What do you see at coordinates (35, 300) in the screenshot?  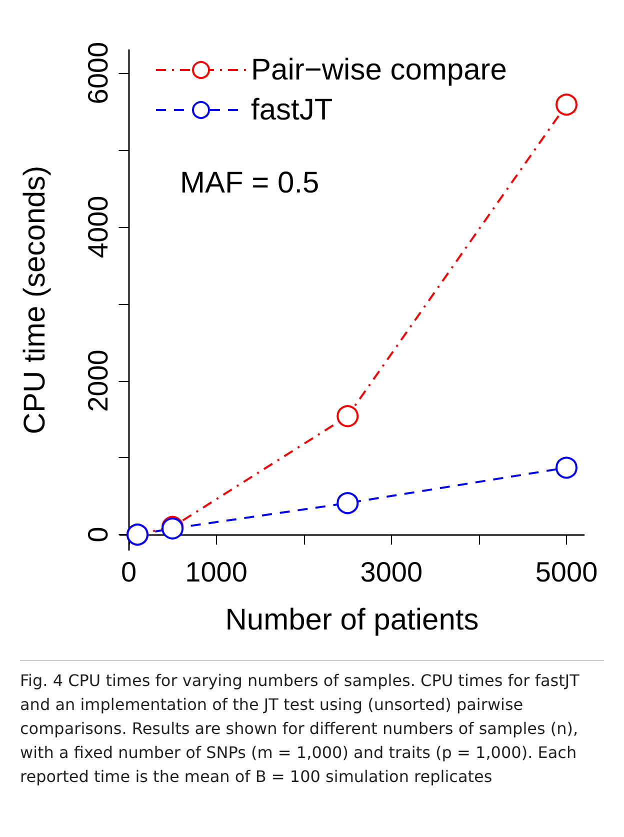 I see `y-axis-title: CPU time (seconds)` at bounding box center [35, 300].